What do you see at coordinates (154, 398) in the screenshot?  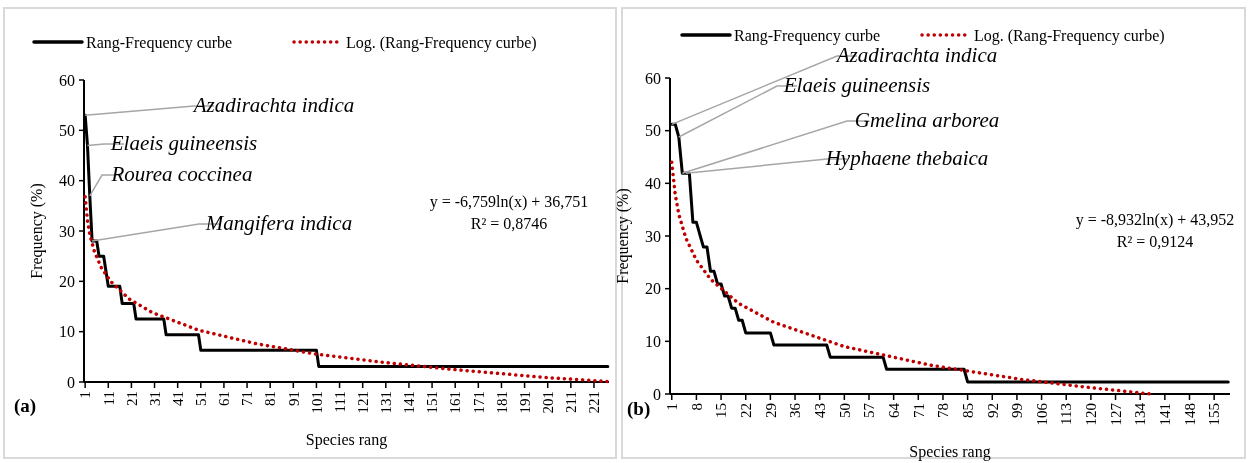 I see `x-tick-label: 31` at bounding box center [154, 398].